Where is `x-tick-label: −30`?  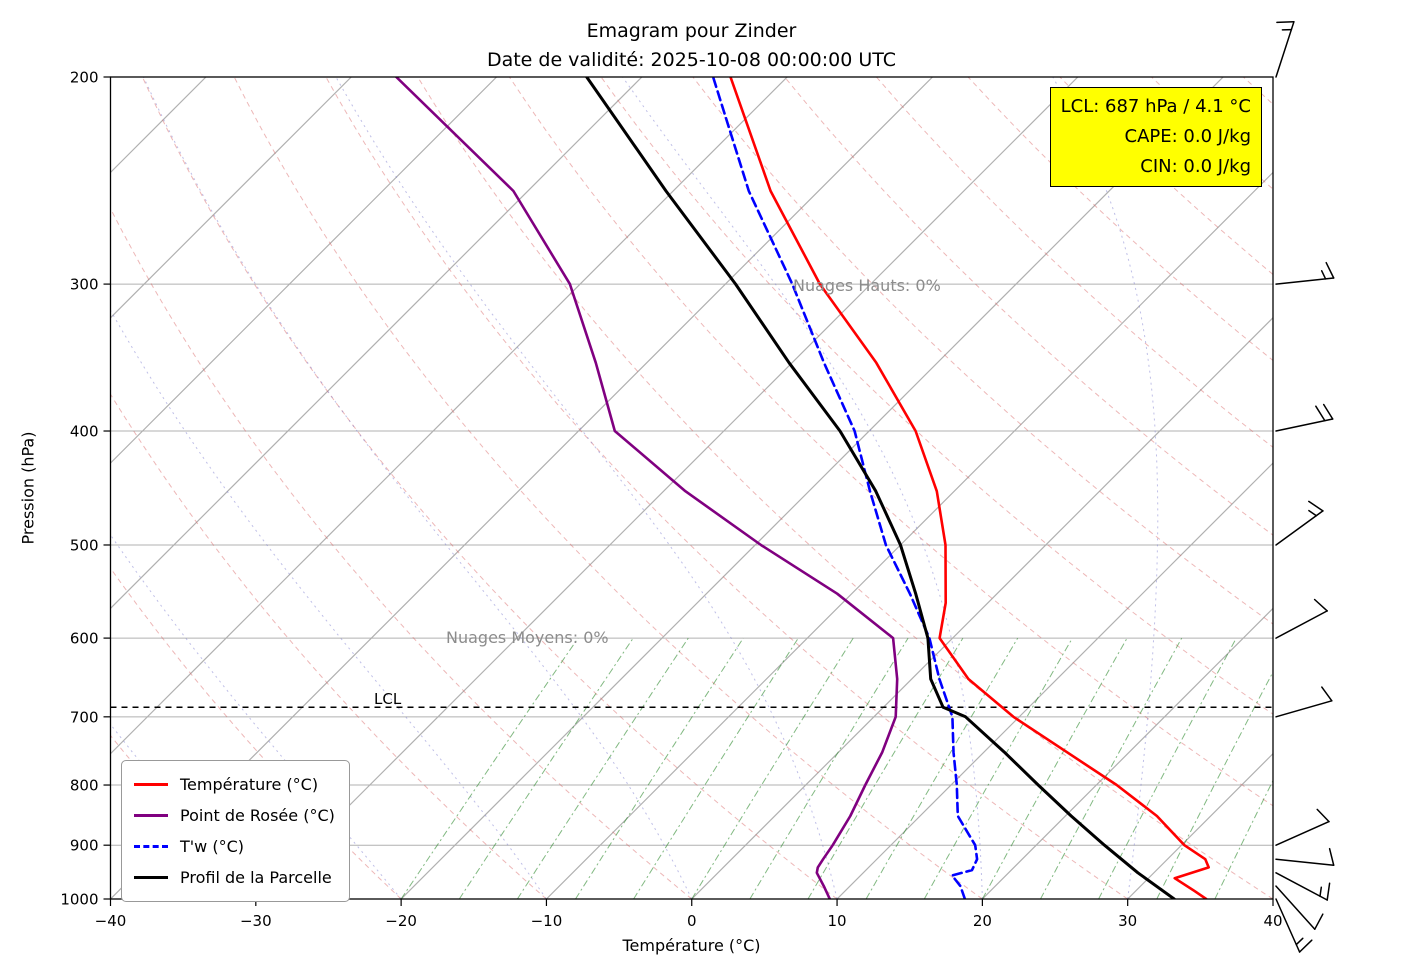
x-tick-label: −30 is located at coordinates (256, 921).